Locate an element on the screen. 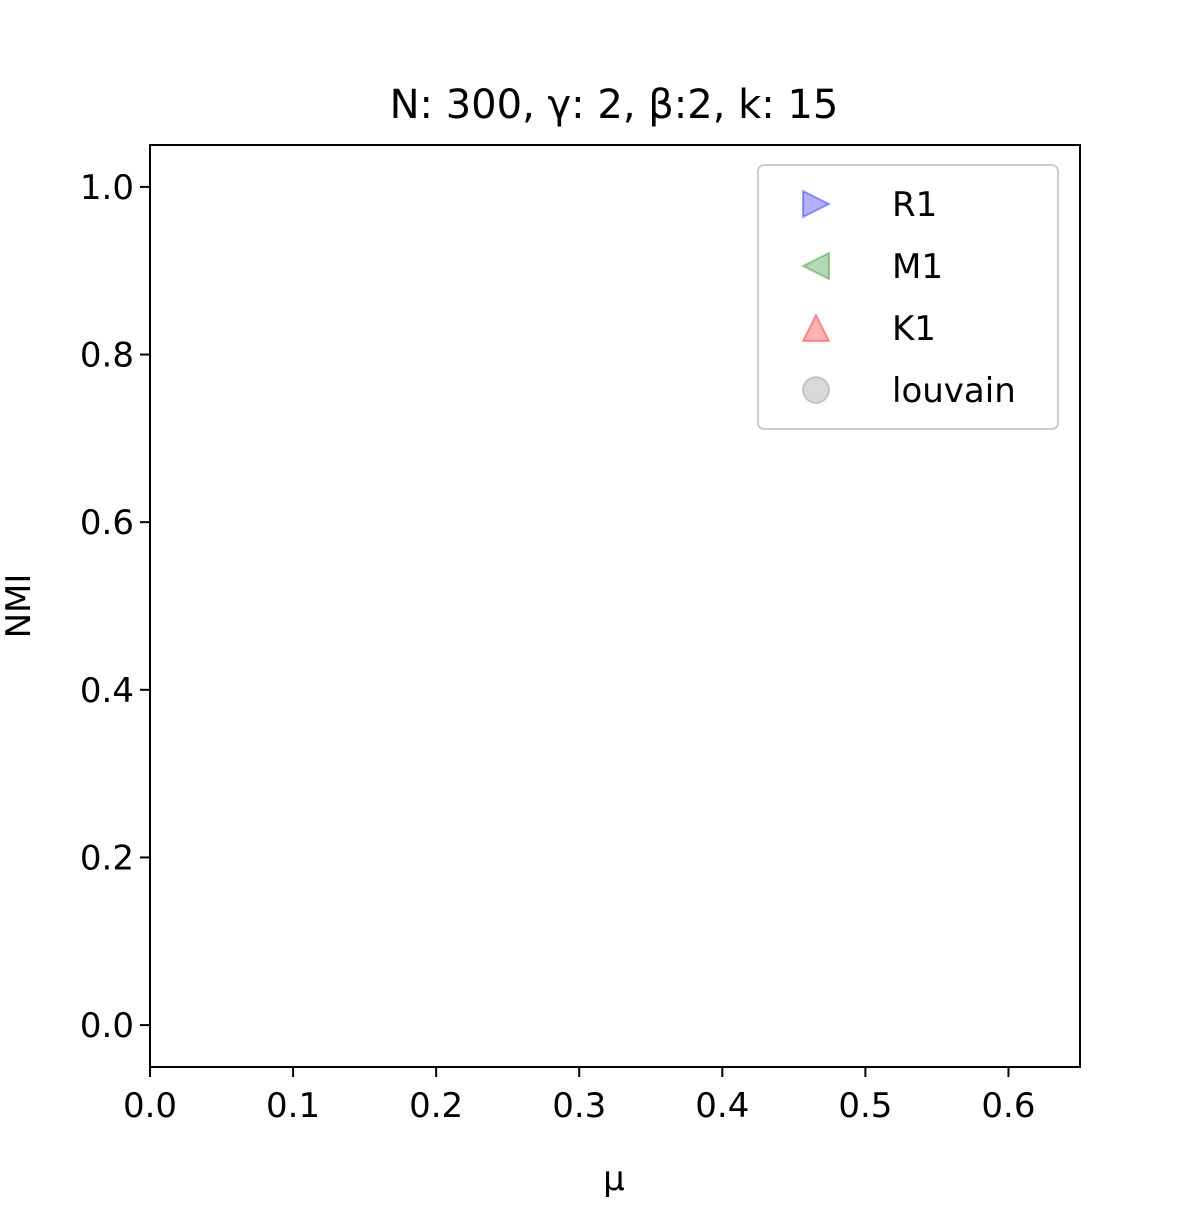 The height and width of the screenshot is (1205, 1200). y-tick-label: 0.6 is located at coordinates (107, 523).